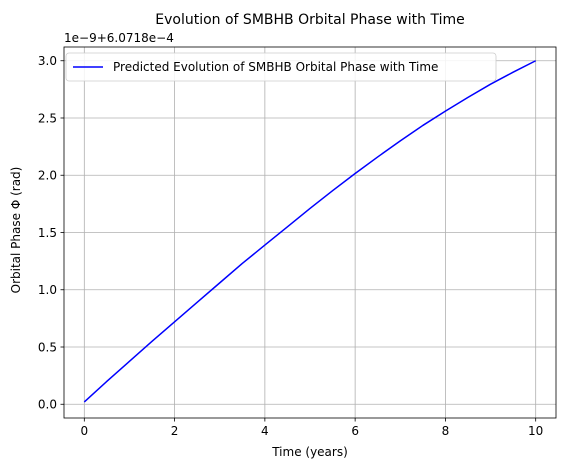 The height and width of the screenshot is (470, 567). I want to click on x-tick-label: 2, so click(175, 431).